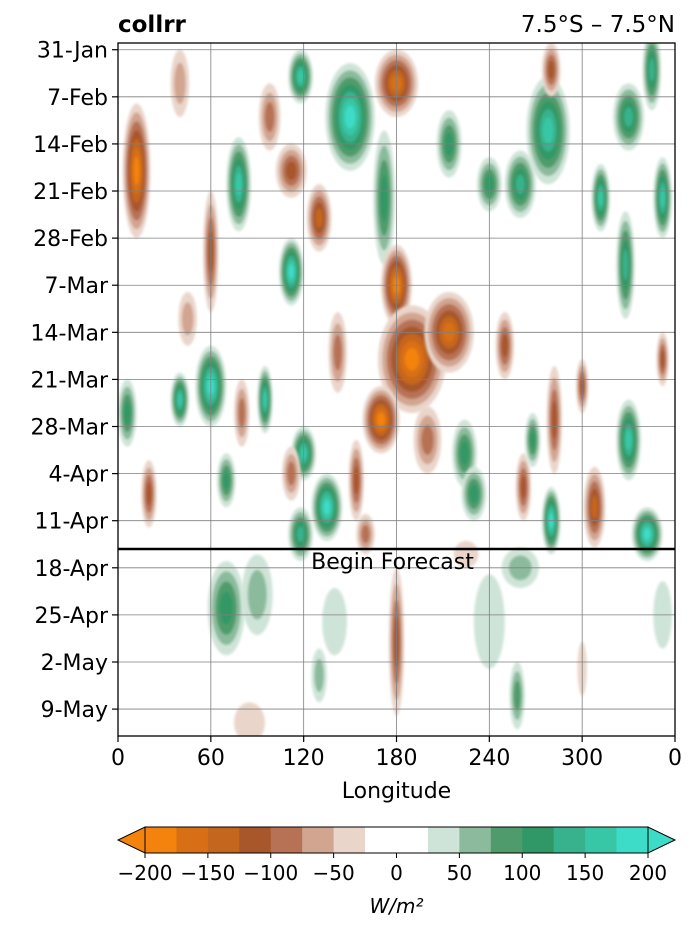 This screenshot has height=933, width=695. I want to click on y-tick-label: 7-Mar, so click(77, 286).